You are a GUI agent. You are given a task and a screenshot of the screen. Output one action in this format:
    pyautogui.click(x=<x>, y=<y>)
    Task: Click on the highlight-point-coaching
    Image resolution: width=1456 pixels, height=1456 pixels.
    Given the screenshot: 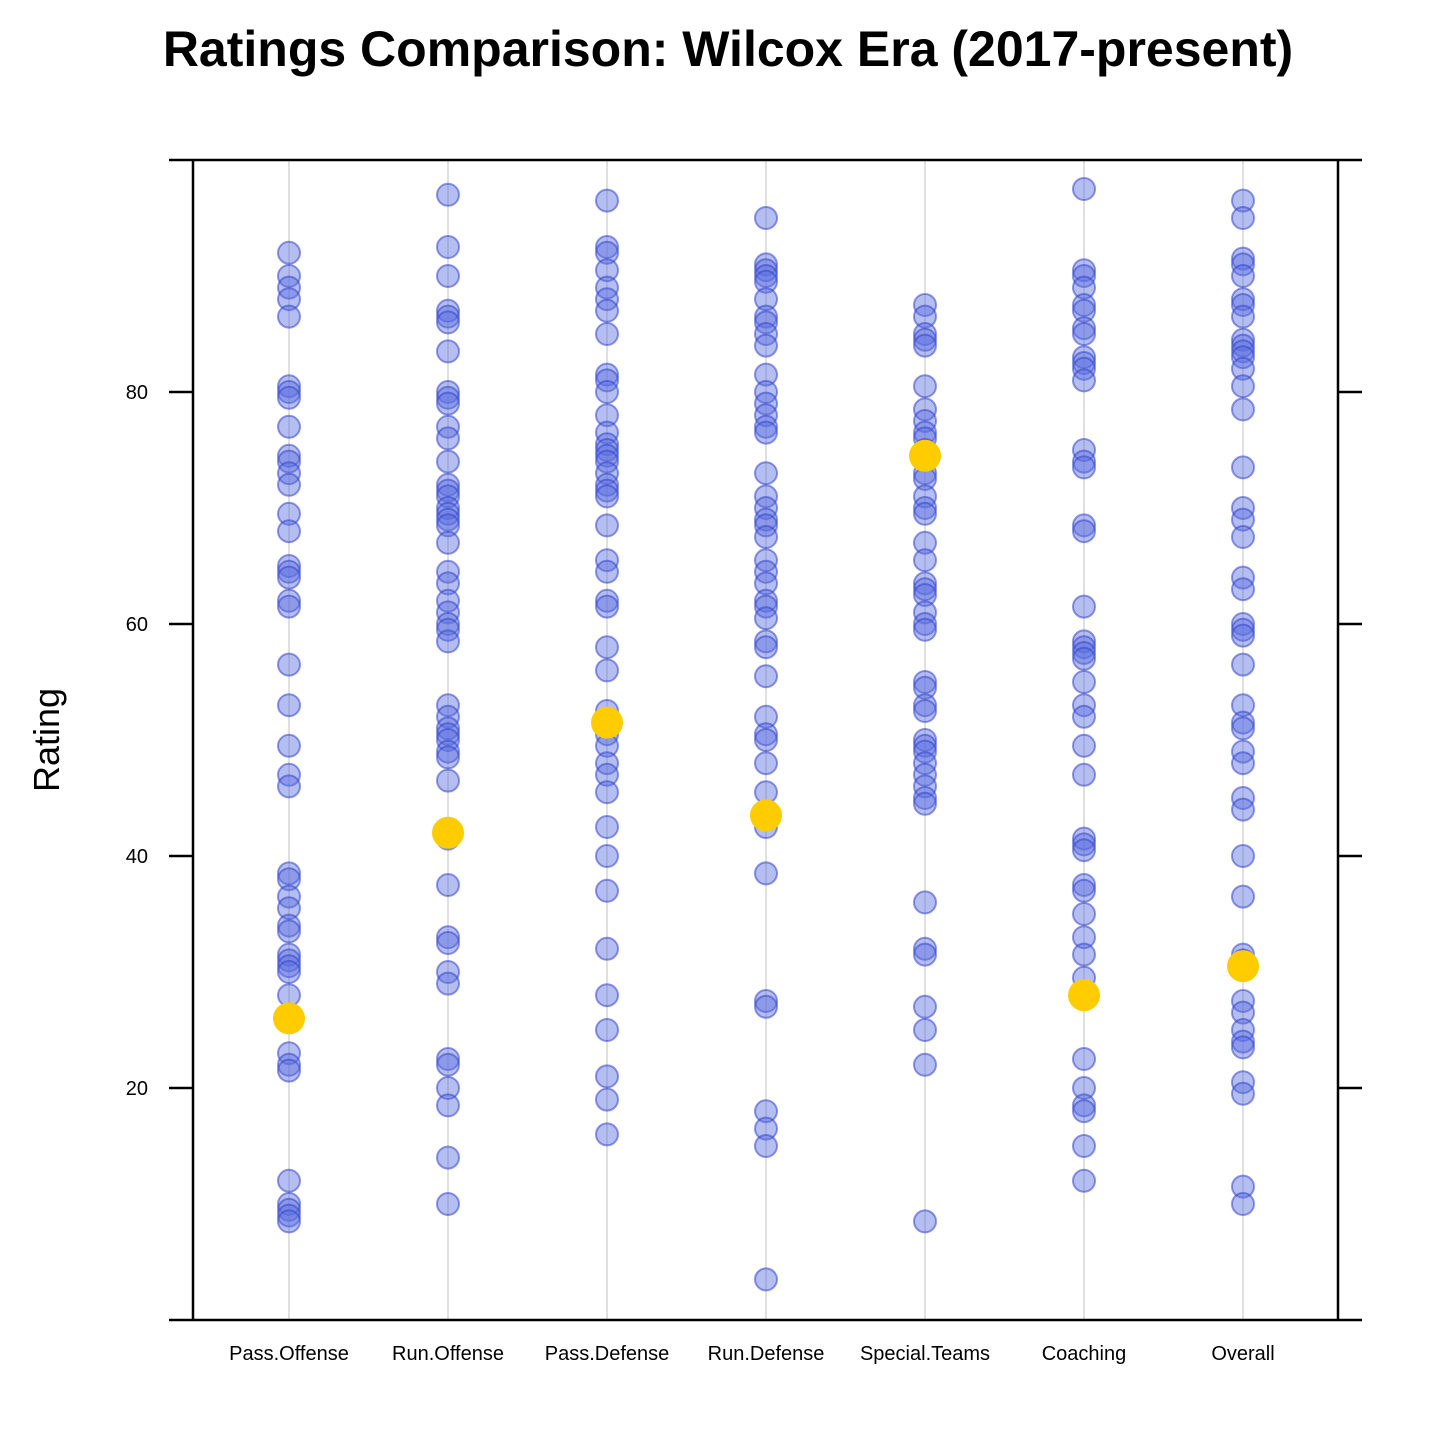 What is the action you would take?
    pyautogui.click(x=1084, y=995)
    